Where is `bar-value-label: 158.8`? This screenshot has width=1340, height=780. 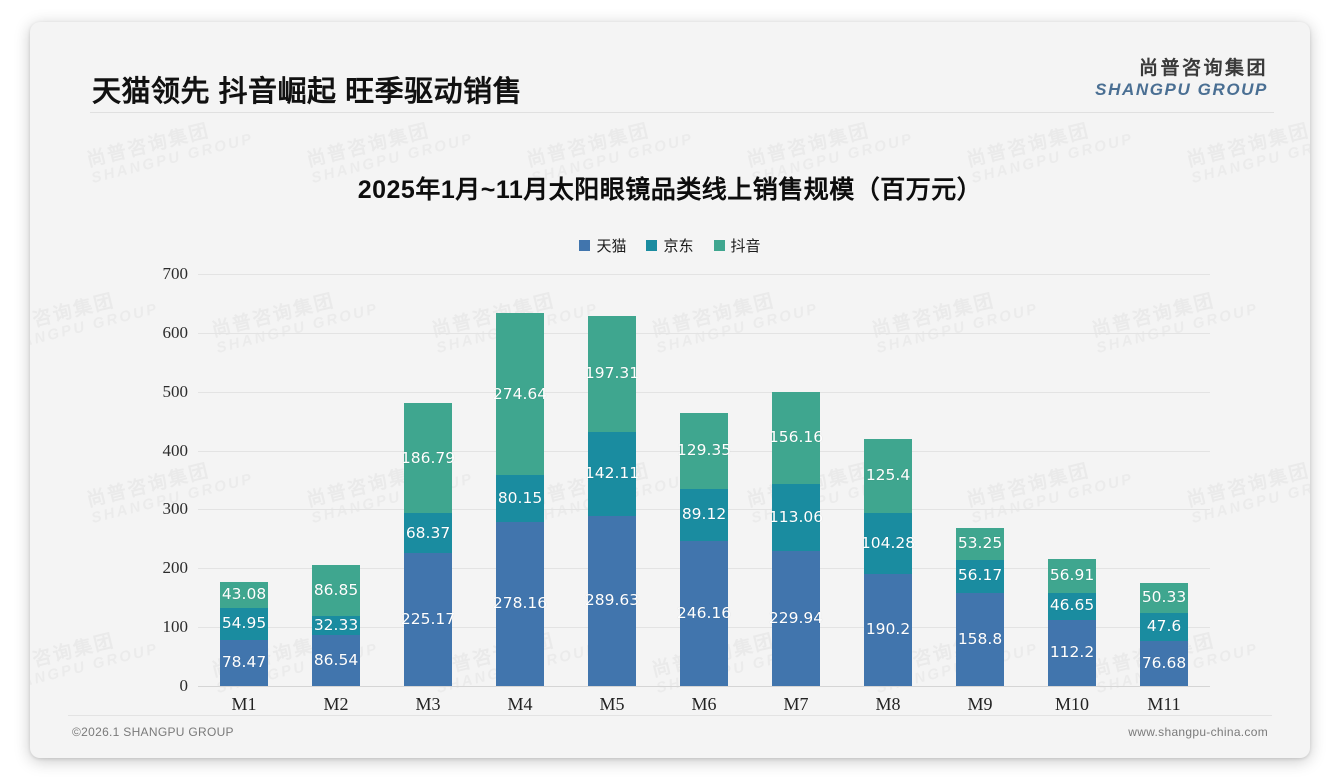 bar-value-label: 158.8 is located at coordinates (980, 638).